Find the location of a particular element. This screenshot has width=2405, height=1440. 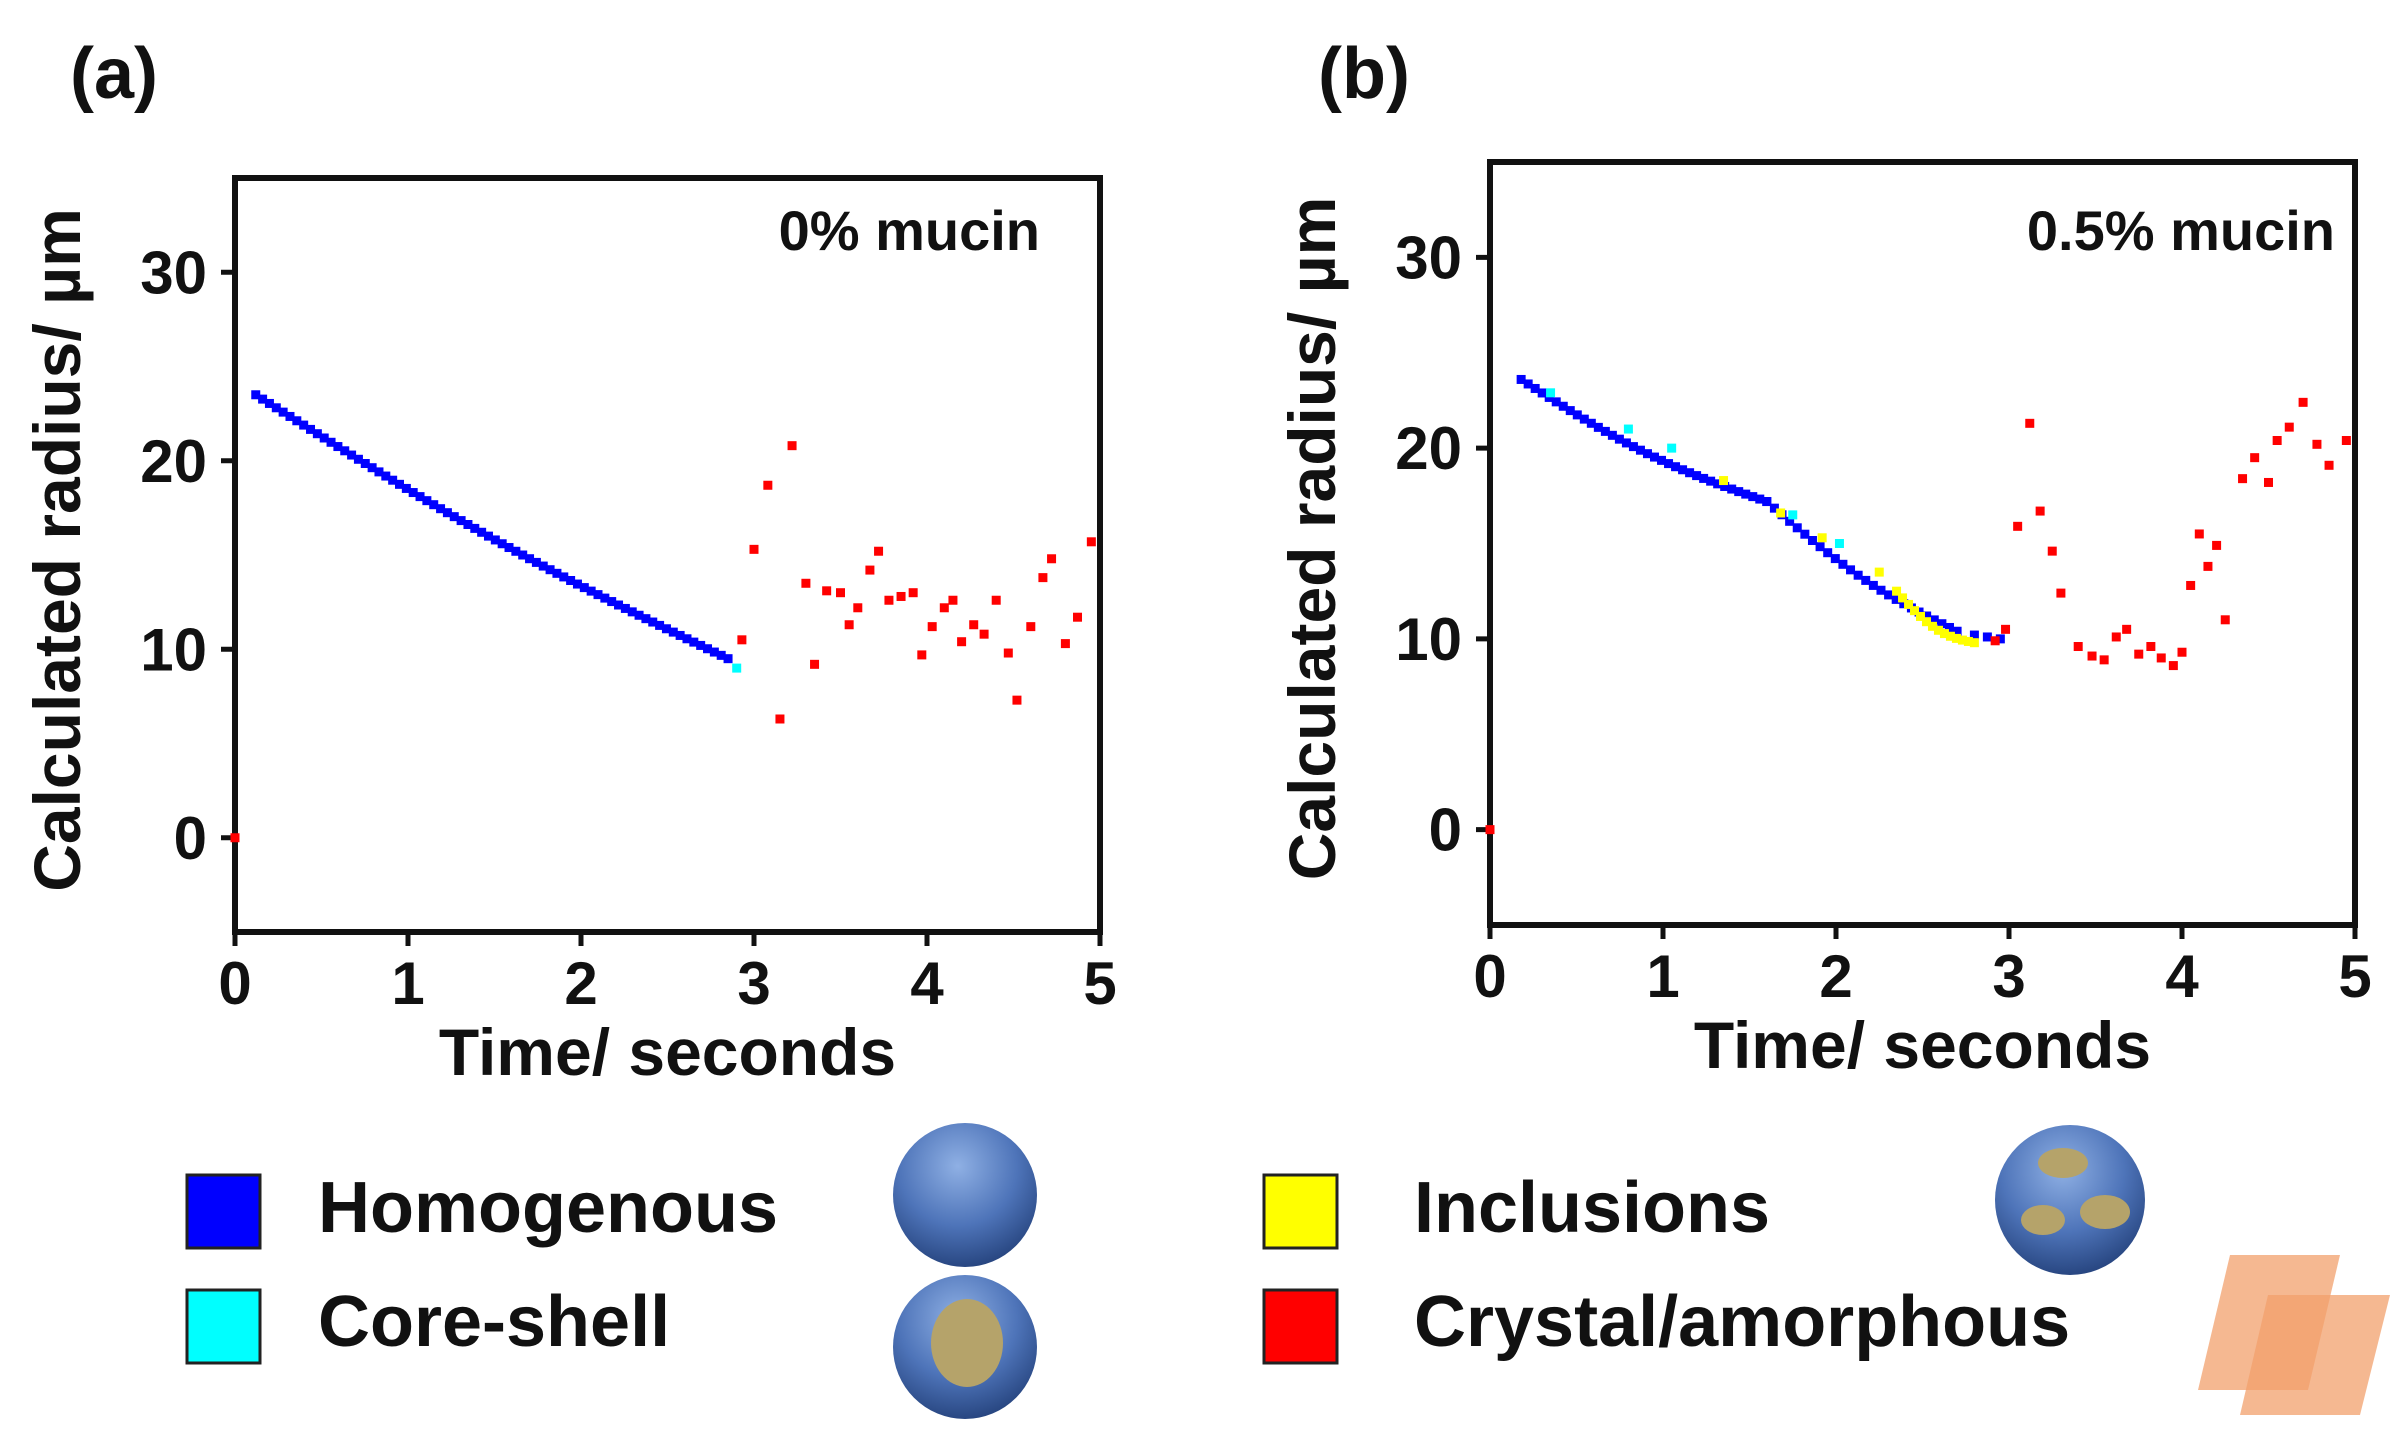

panel-b-y-tick-0: 0 is located at coordinates (1445, 830).